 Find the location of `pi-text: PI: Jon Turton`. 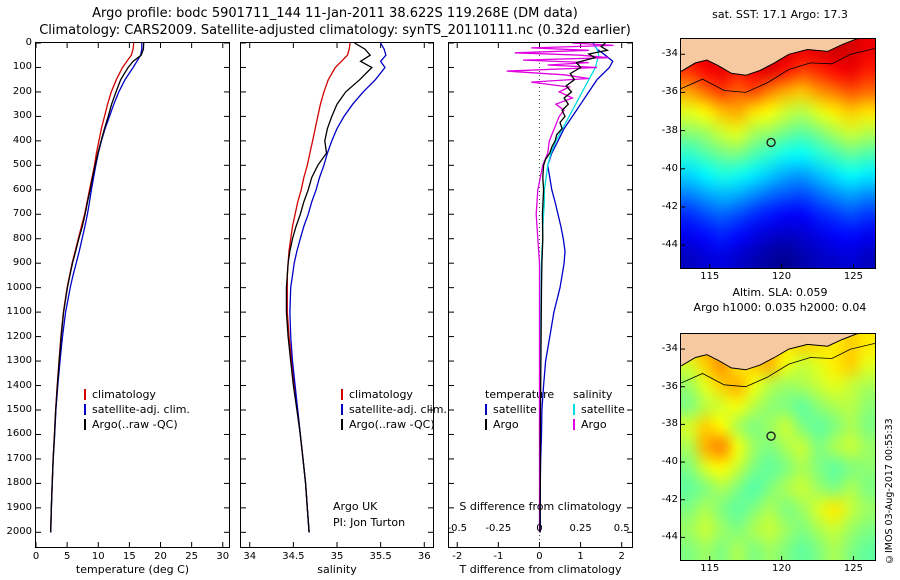

pi-text: PI: Jon Turton is located at coordinates (369, 522).